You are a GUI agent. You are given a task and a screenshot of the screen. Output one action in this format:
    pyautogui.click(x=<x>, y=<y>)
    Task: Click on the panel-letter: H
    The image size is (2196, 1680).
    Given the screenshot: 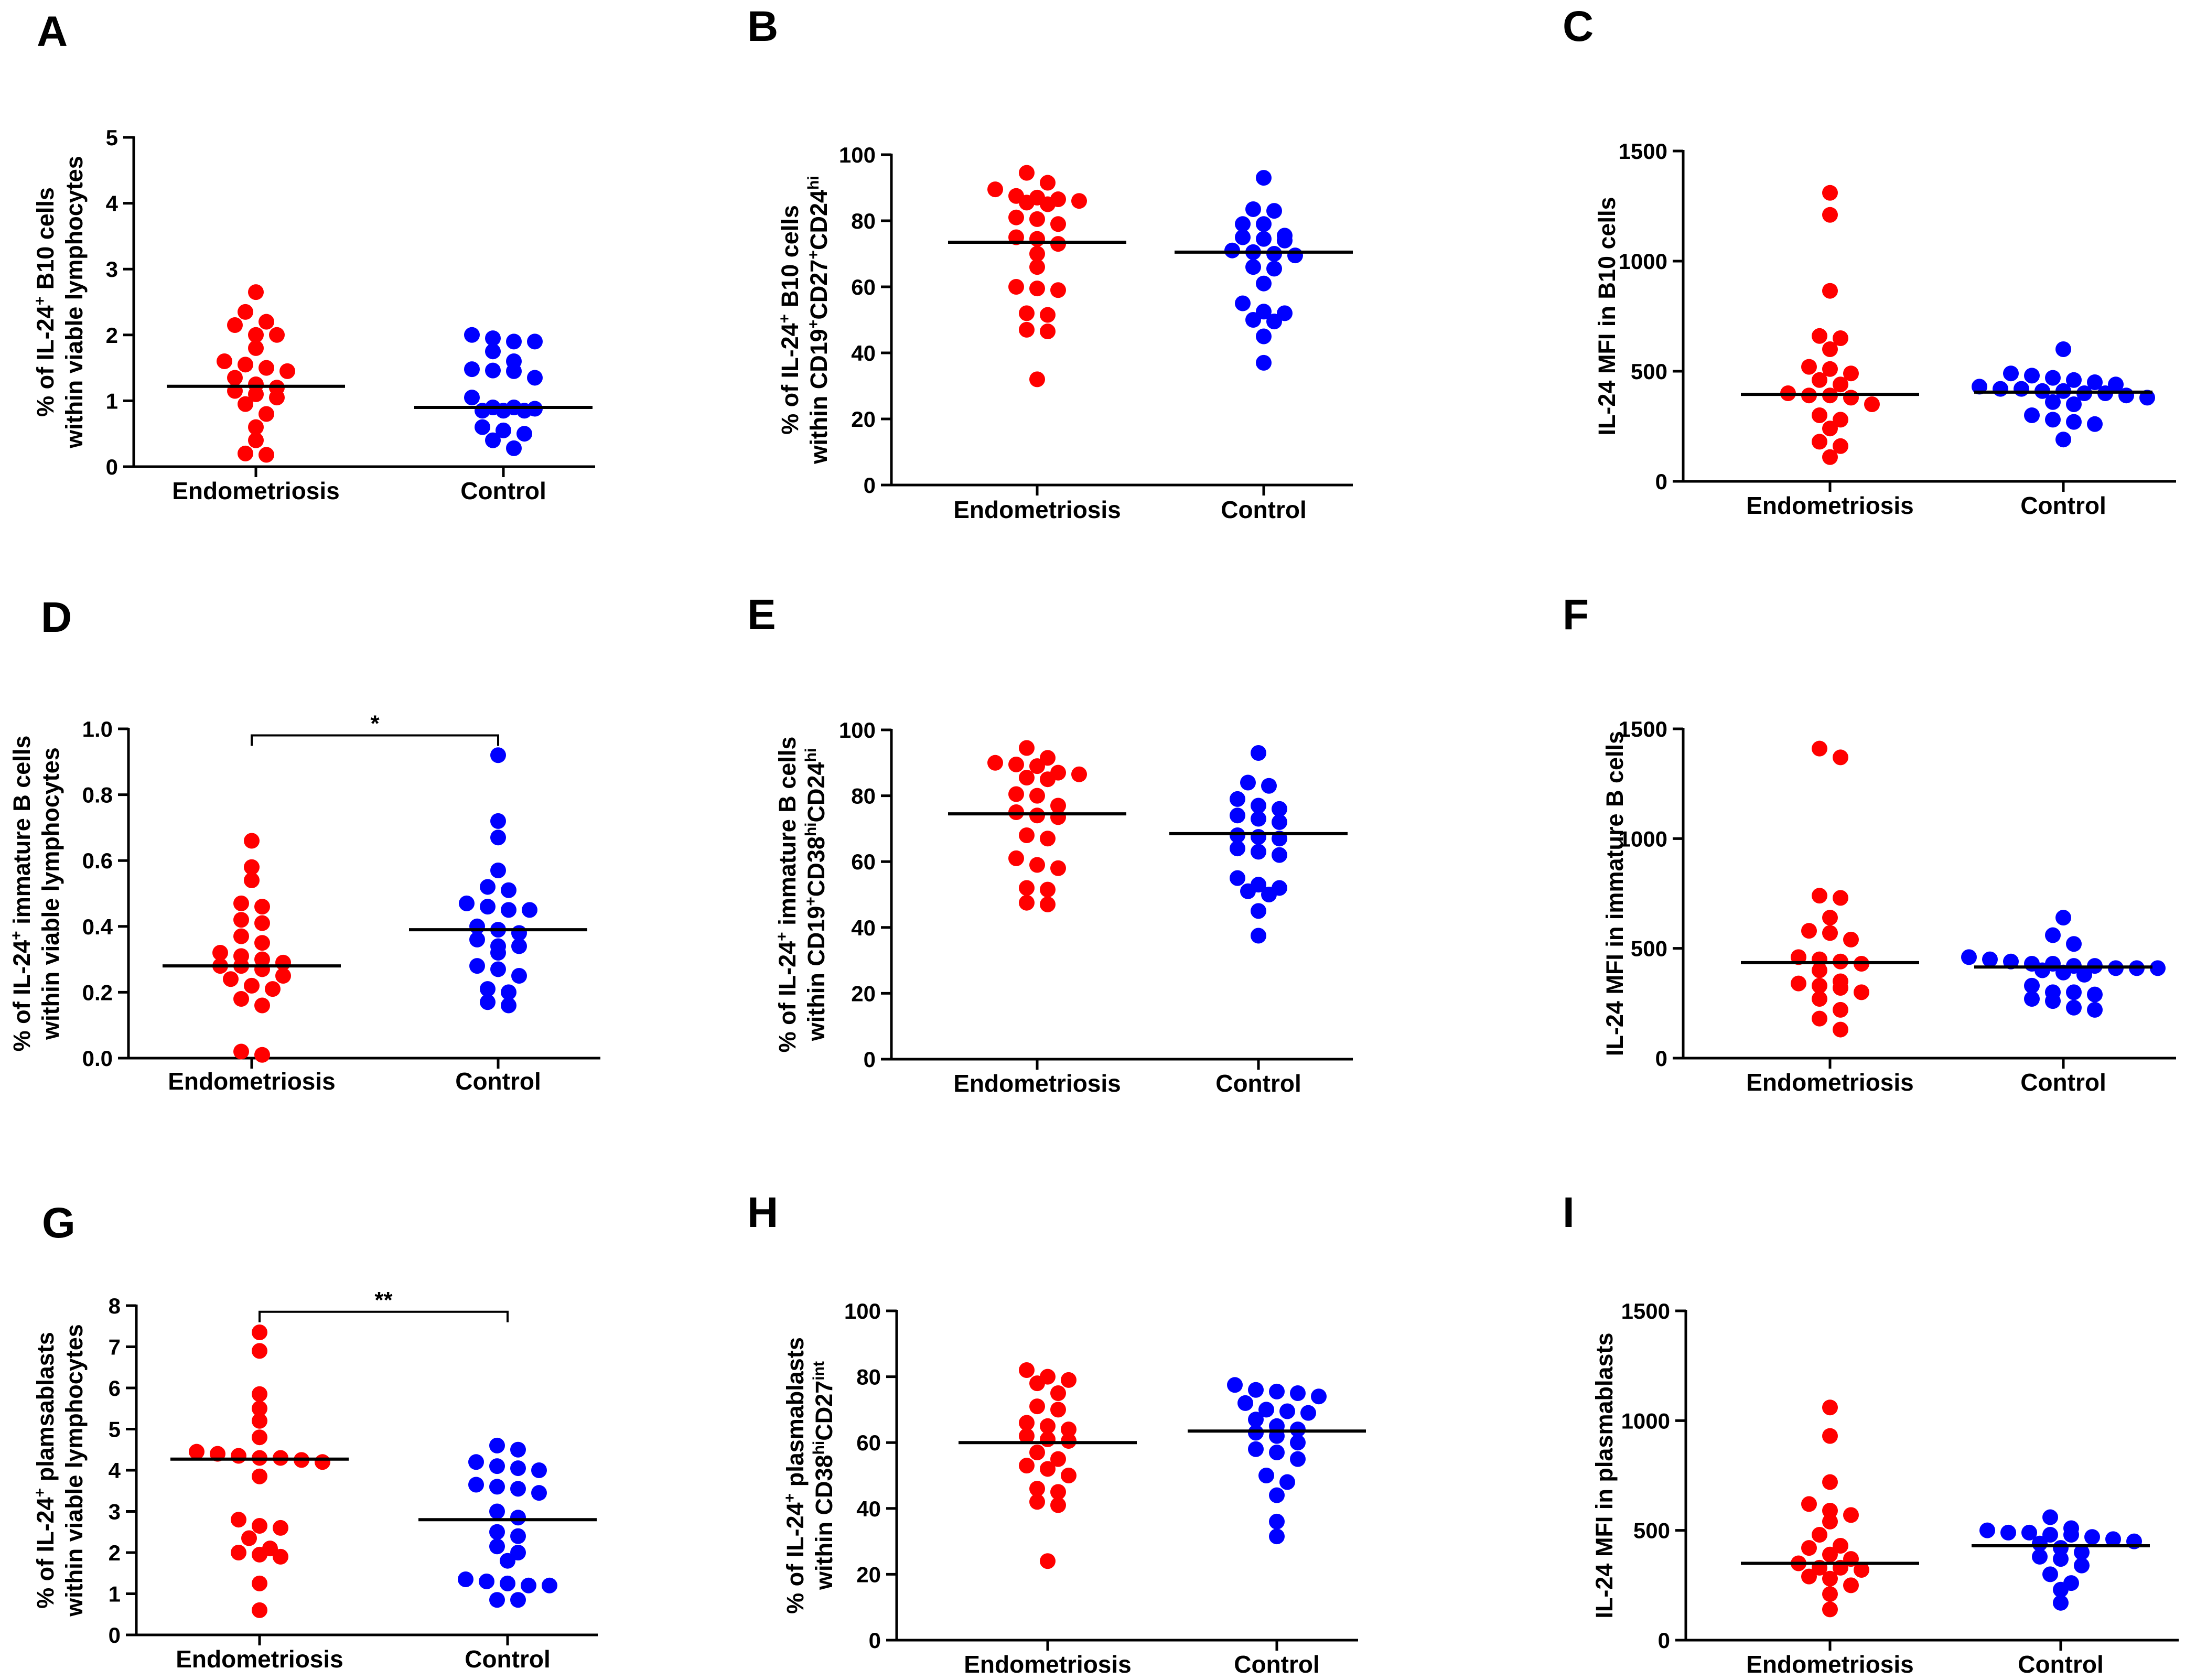 What is the action you would take?
    pyautogui.click(x=762, y=1212)
    